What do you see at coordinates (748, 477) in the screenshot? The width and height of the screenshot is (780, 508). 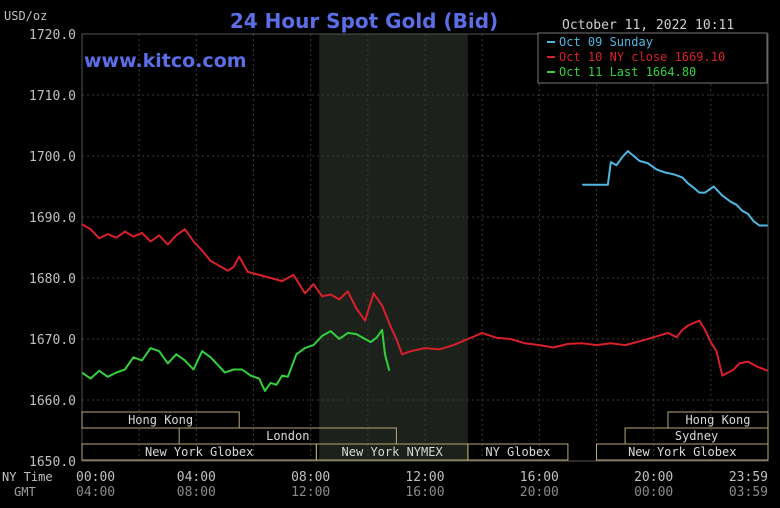 I see `x-tick-ny: 23:59` at bounding box center [748, 477].